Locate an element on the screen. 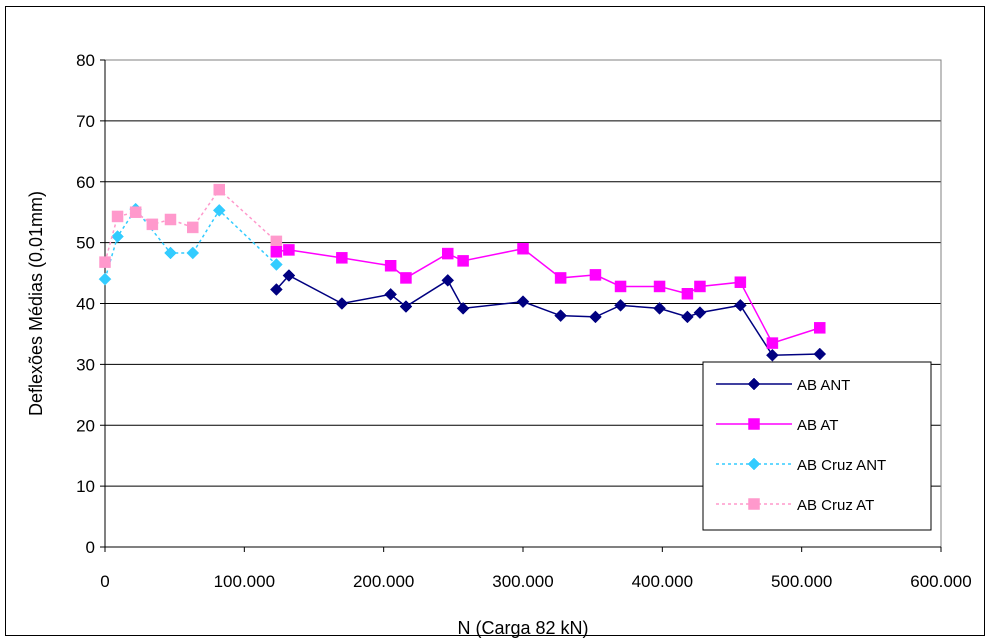 Image resolution: width=993 pixels, height=643 pixels. x-tick-label: 200.000 is located at coordinates (383, 581).